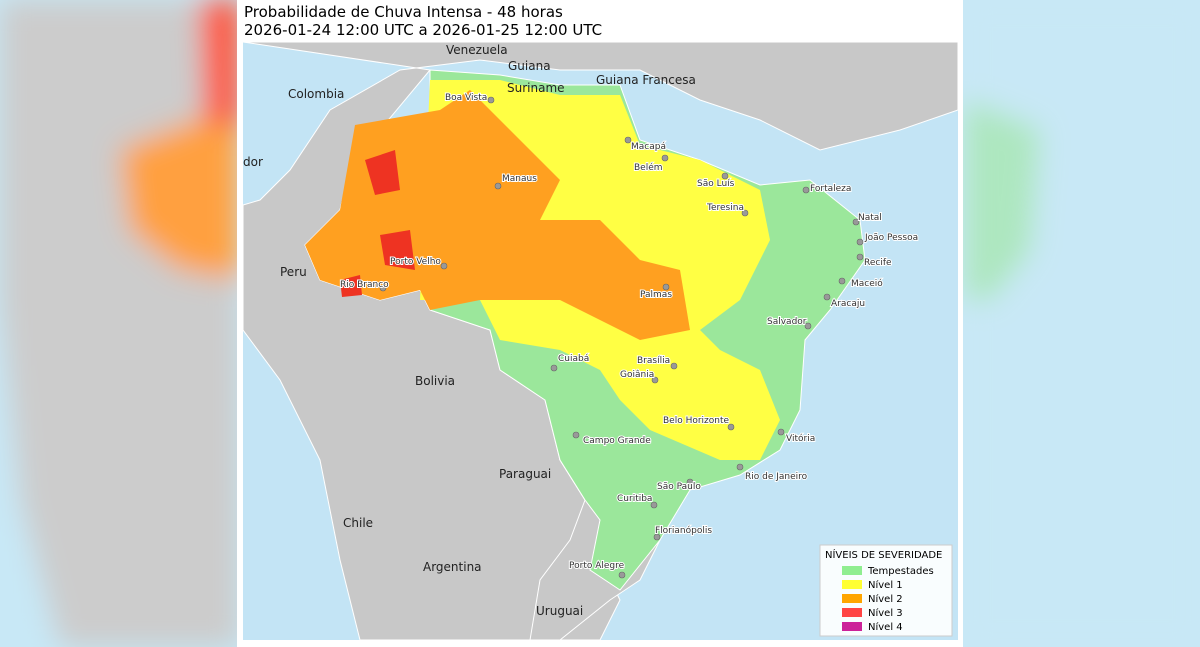 Image resolution: width=1200 pixels, height=647 pixels. What do you see at coordinates (316, 94) in the screenshot?
I see `country-label: Colombia` at bounding box center [316, 94].